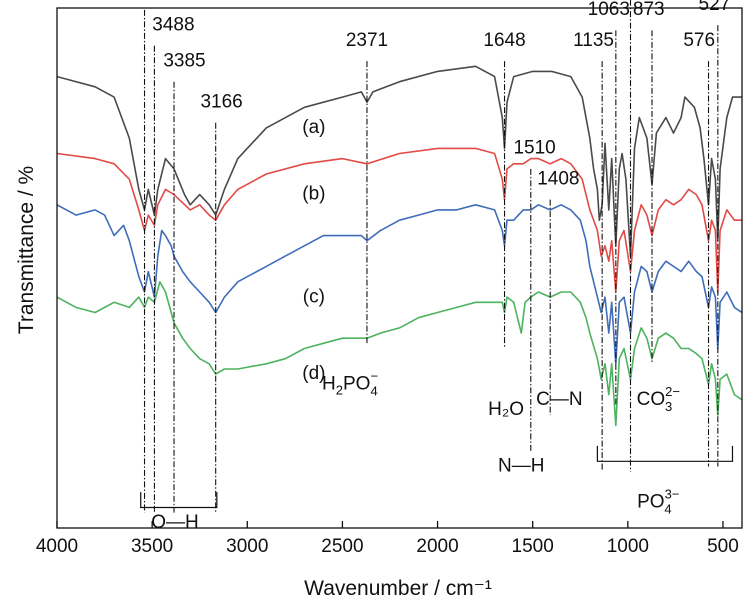  What do you see at coordinates (723, 546) in the screenshot?
I see `x-tick-label-500: 500` at bounding box center [723, 546].